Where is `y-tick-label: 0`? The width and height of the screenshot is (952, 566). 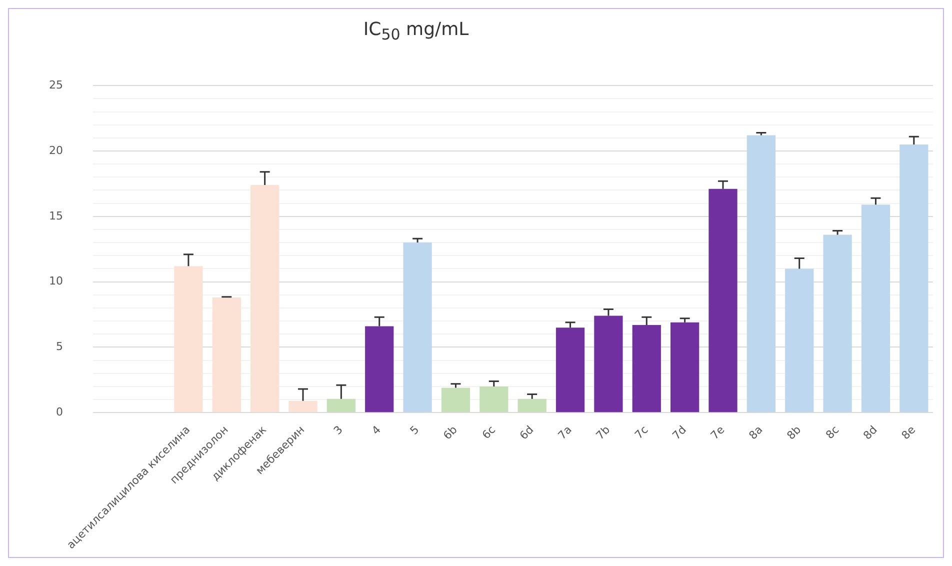
y-tick-label: 0 is located at coordinates (59, 411).